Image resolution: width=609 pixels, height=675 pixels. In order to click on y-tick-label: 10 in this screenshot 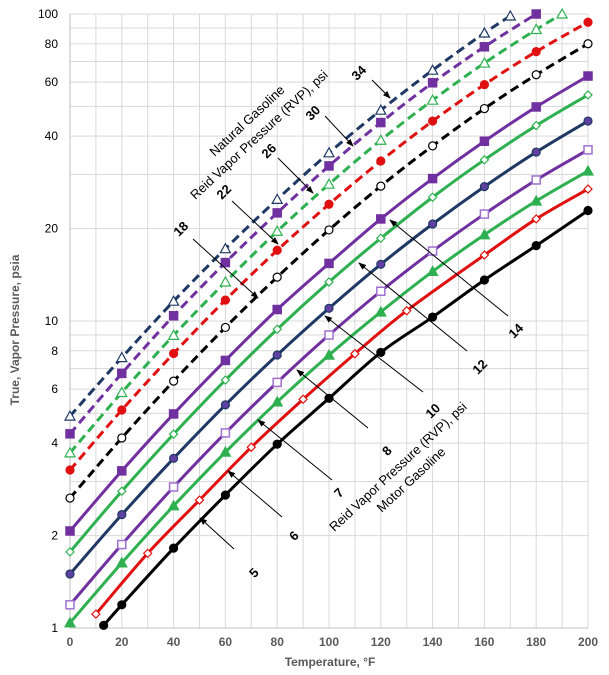, I will do `click(52, 321)`.